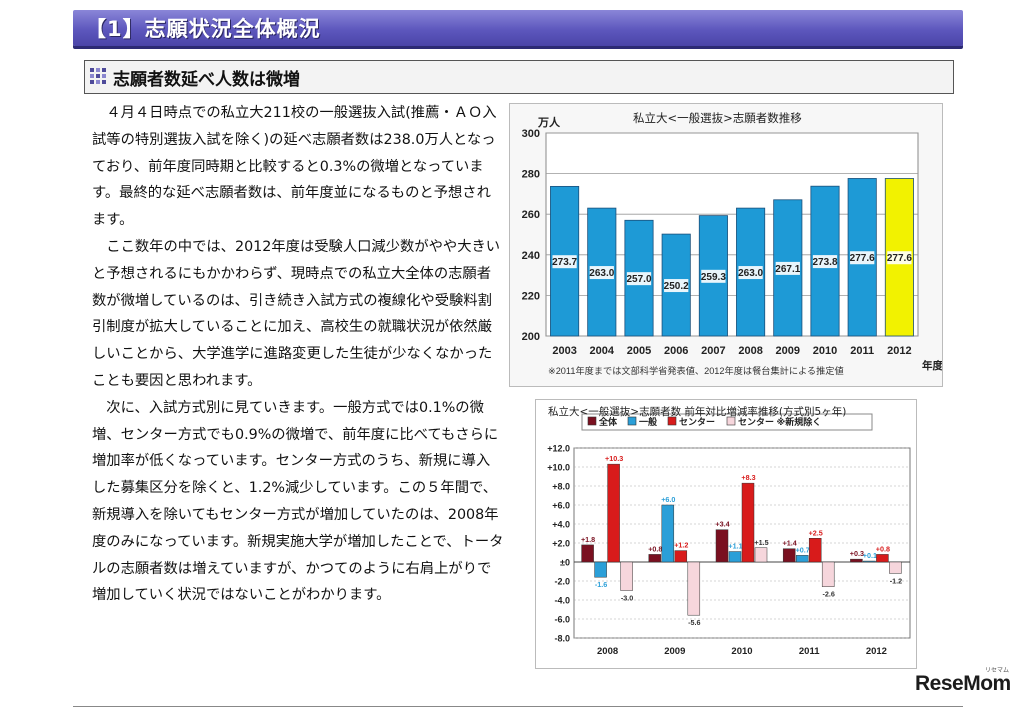 The height and width of the screenshot is (708, 1027). I want to click on bar-value-label: 273.7, so click(564, 262).